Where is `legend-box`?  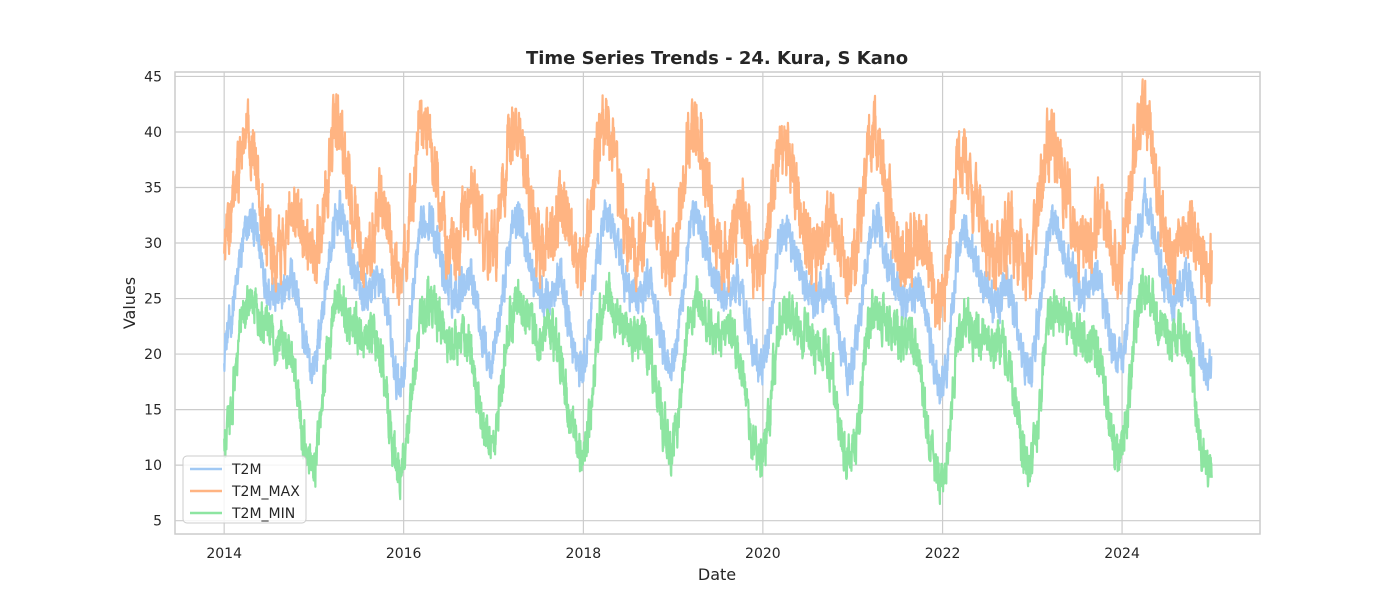
legend-box is located at coordinates (244, 489).